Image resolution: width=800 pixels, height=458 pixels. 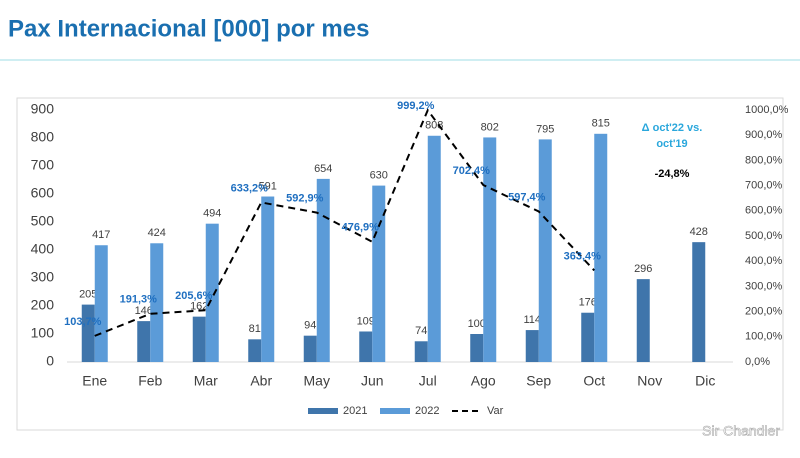 What do you see at coordinates (43, 165) in the screenshot?
I see `y-tick-label: 700` at bounding box center [43, 165].